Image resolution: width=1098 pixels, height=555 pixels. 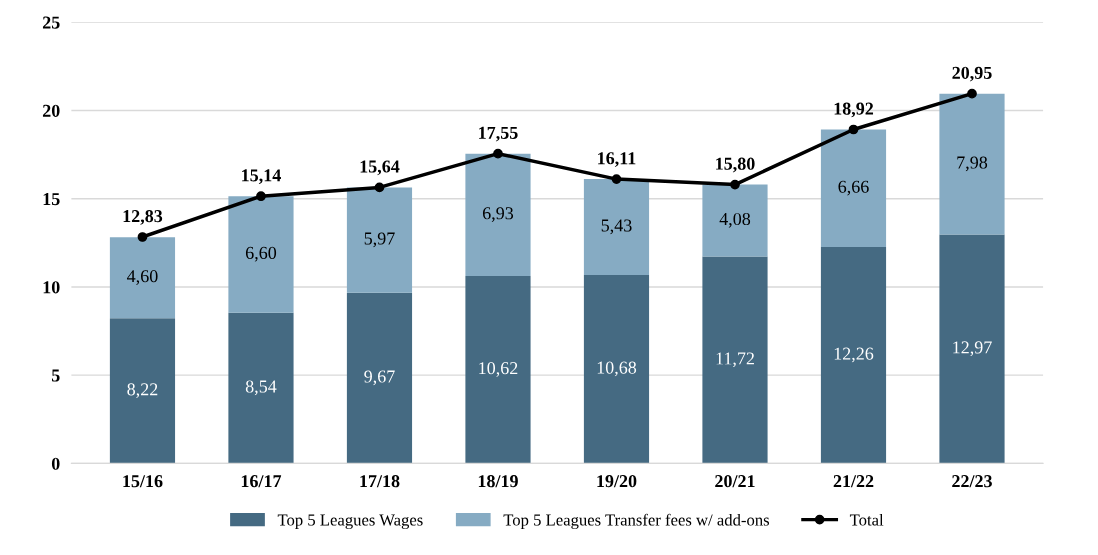 I want to click on y-tick-label: 0, so click(x=55, y=463).